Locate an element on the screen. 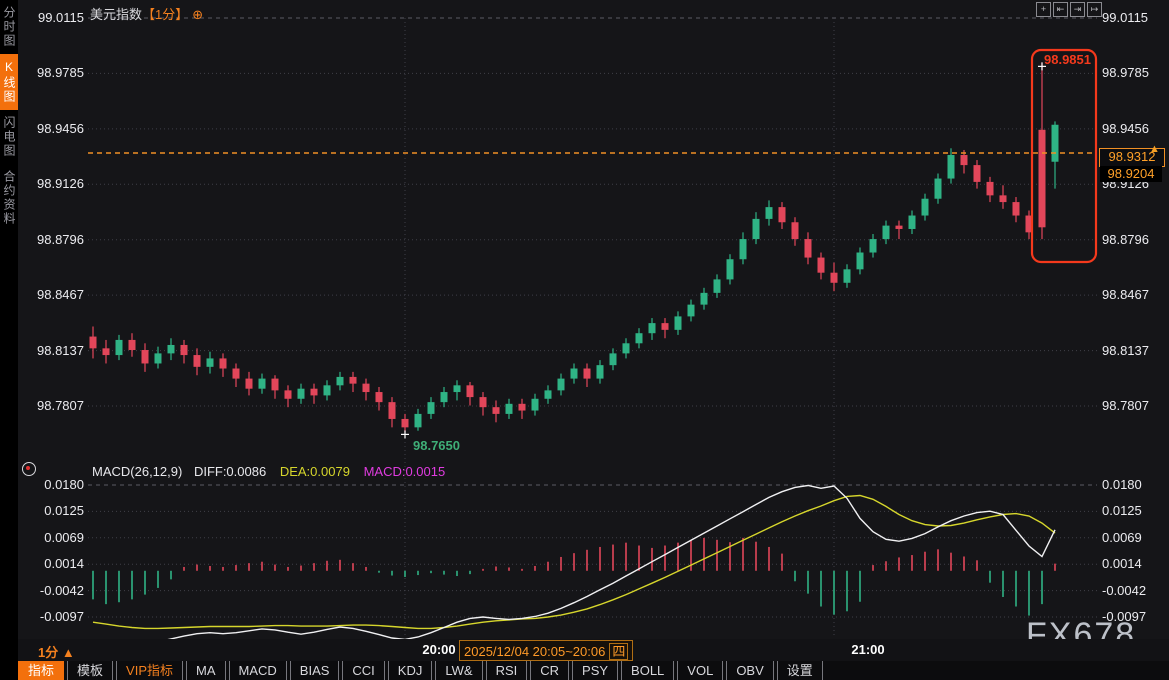 Image resolution: width=1169 pixels, height=680 pixels. macd-name: MACD(26,12,9) is located at coordinates (137, 471).